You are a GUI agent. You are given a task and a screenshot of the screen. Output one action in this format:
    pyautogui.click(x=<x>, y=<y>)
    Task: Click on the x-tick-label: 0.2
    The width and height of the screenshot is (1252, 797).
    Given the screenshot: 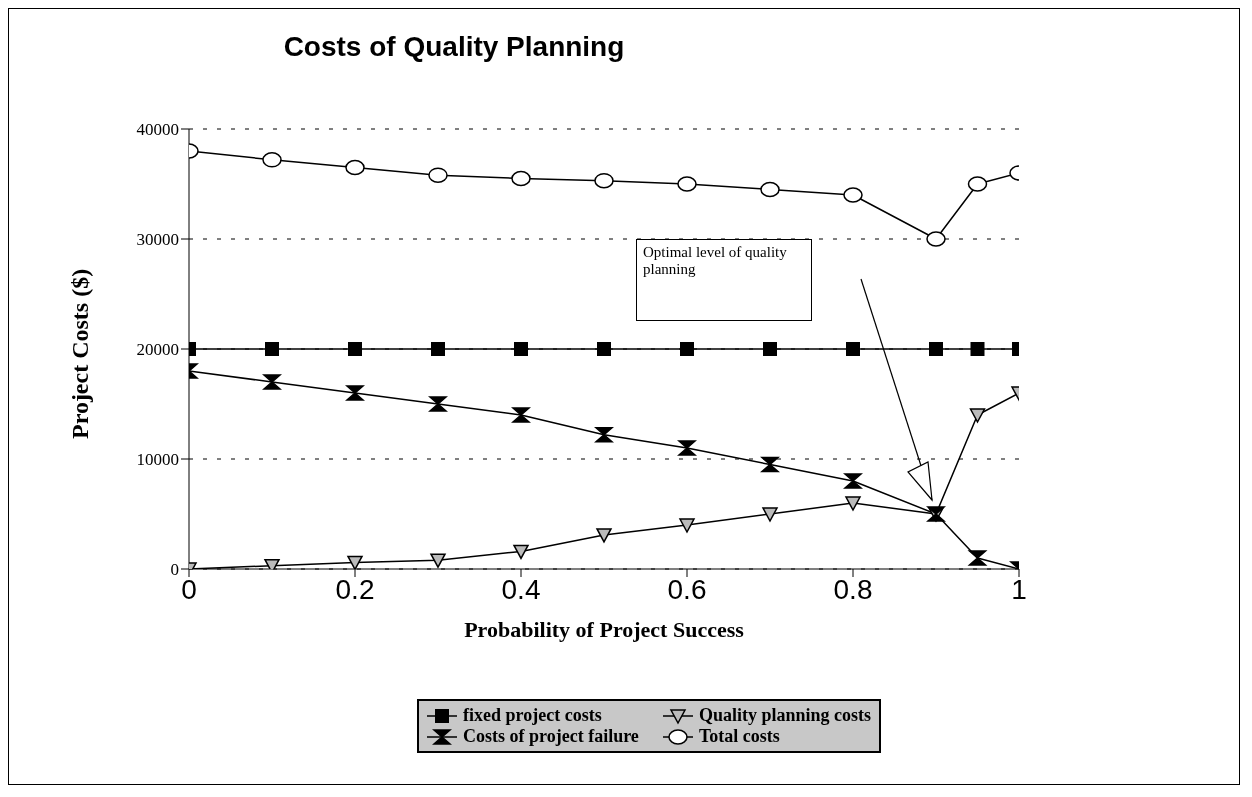 What is the action you would take?
    pyautogui.click(x=355, y=589)
    